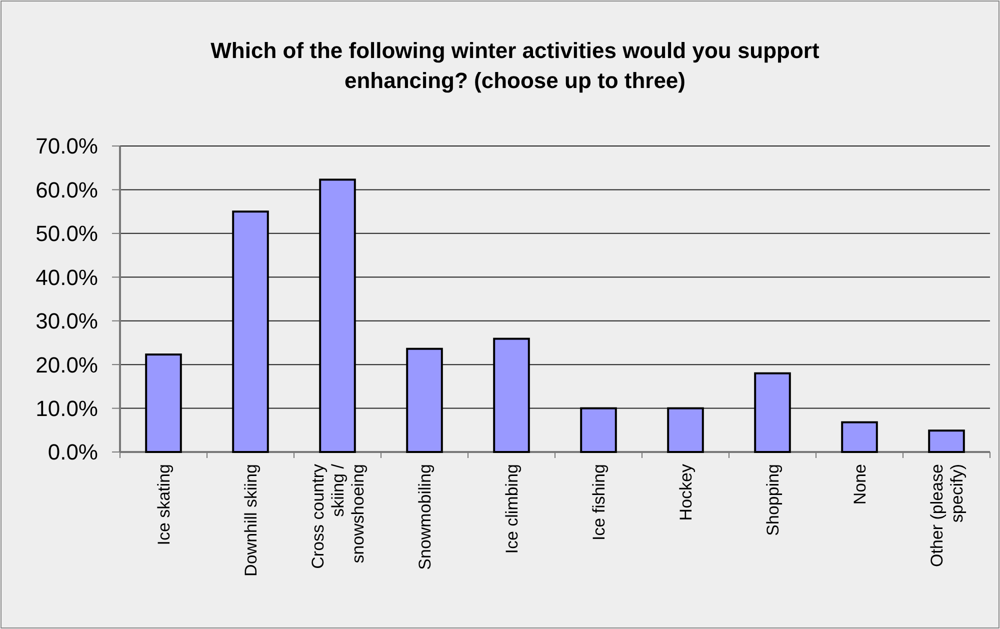 The image size is (1000, 629). I want to click on y-tick-label: 40.0%, so click(67, 277).